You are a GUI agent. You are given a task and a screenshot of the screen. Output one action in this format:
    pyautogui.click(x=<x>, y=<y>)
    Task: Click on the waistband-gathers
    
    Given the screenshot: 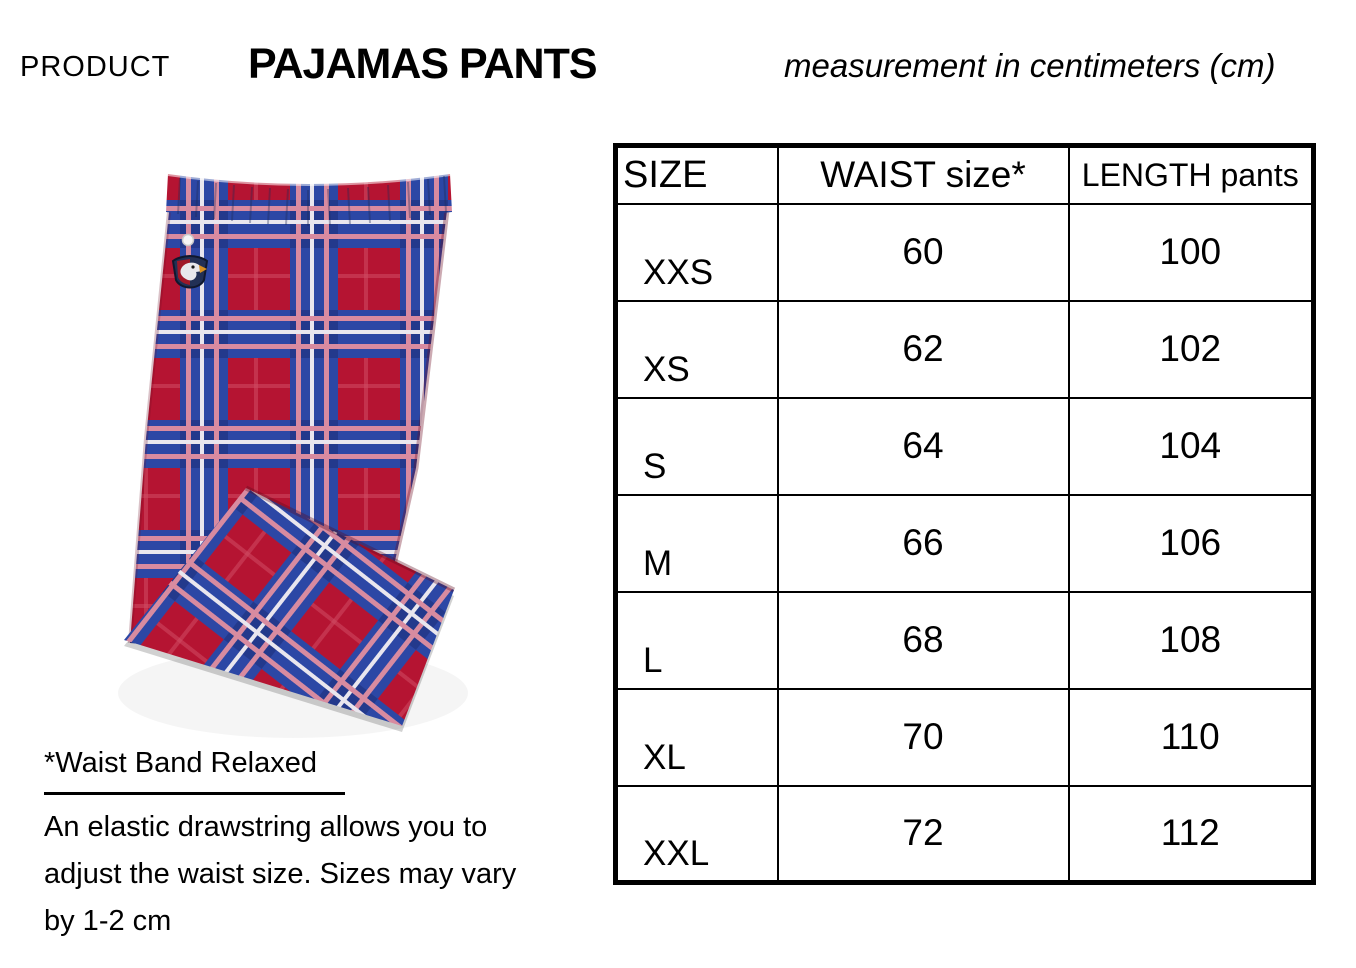 What is the action you would take?
    pyautogui.click(x=312, y=200)
    